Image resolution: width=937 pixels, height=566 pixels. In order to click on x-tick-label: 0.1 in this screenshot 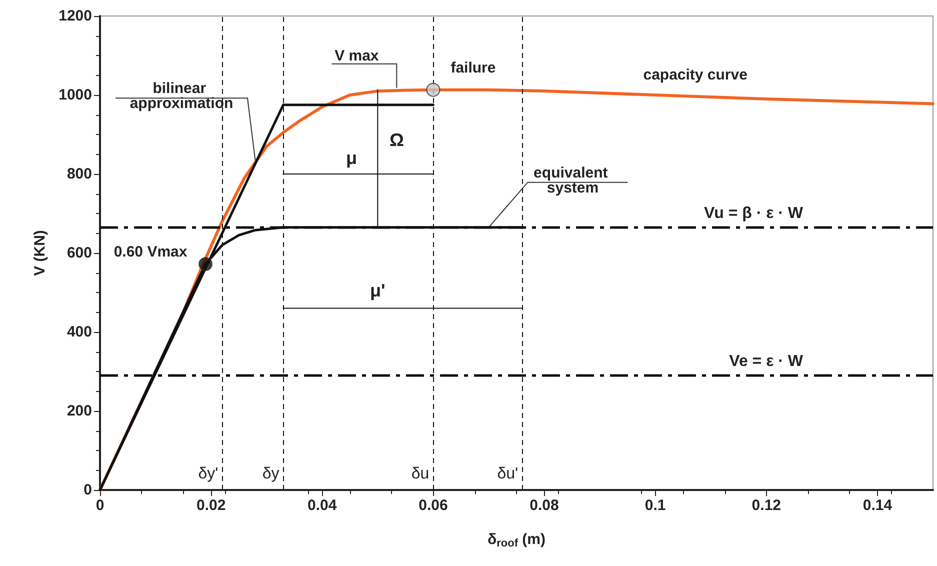, I will do `click(655, 505)`.